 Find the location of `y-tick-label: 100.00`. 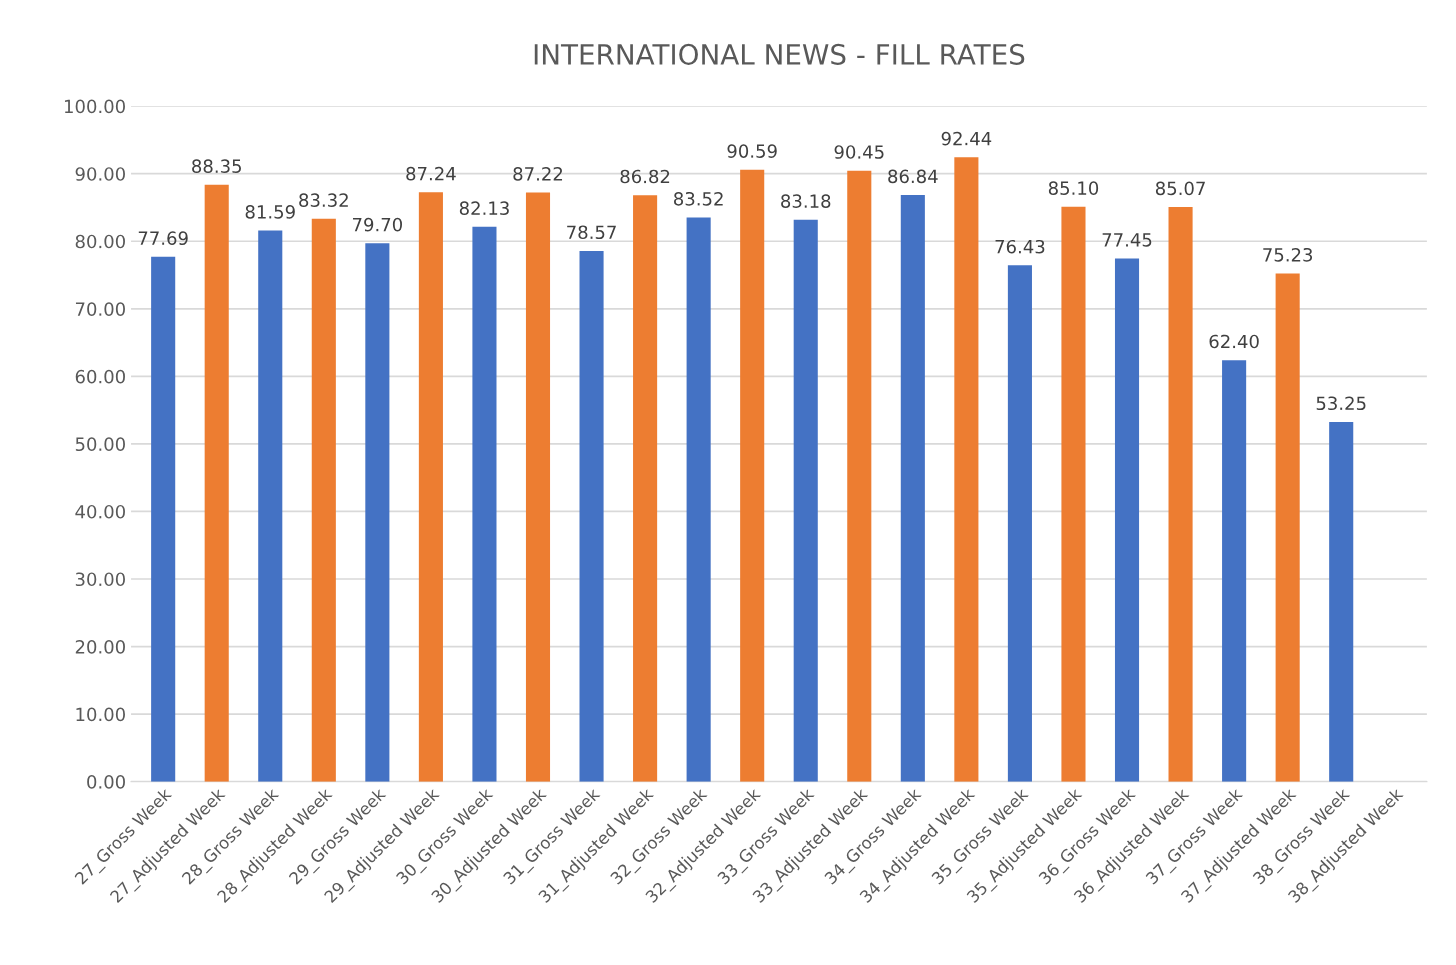

y-tick-label: 100.00 is located at coordinates (94, 106).